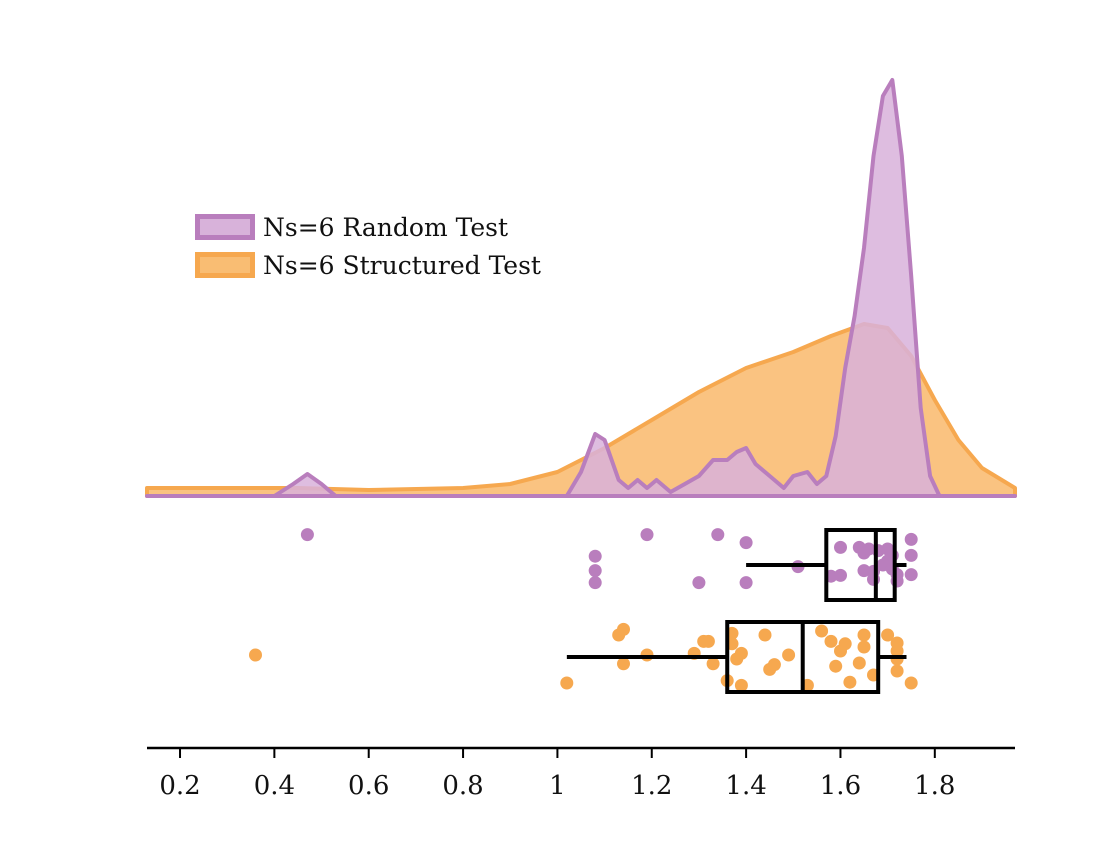 The image size is (1120, 845). What do you see at coordinates (462, 786) in the screenshot?
I see `x-tick-label: 0.8` at bounding box center [462, 786].